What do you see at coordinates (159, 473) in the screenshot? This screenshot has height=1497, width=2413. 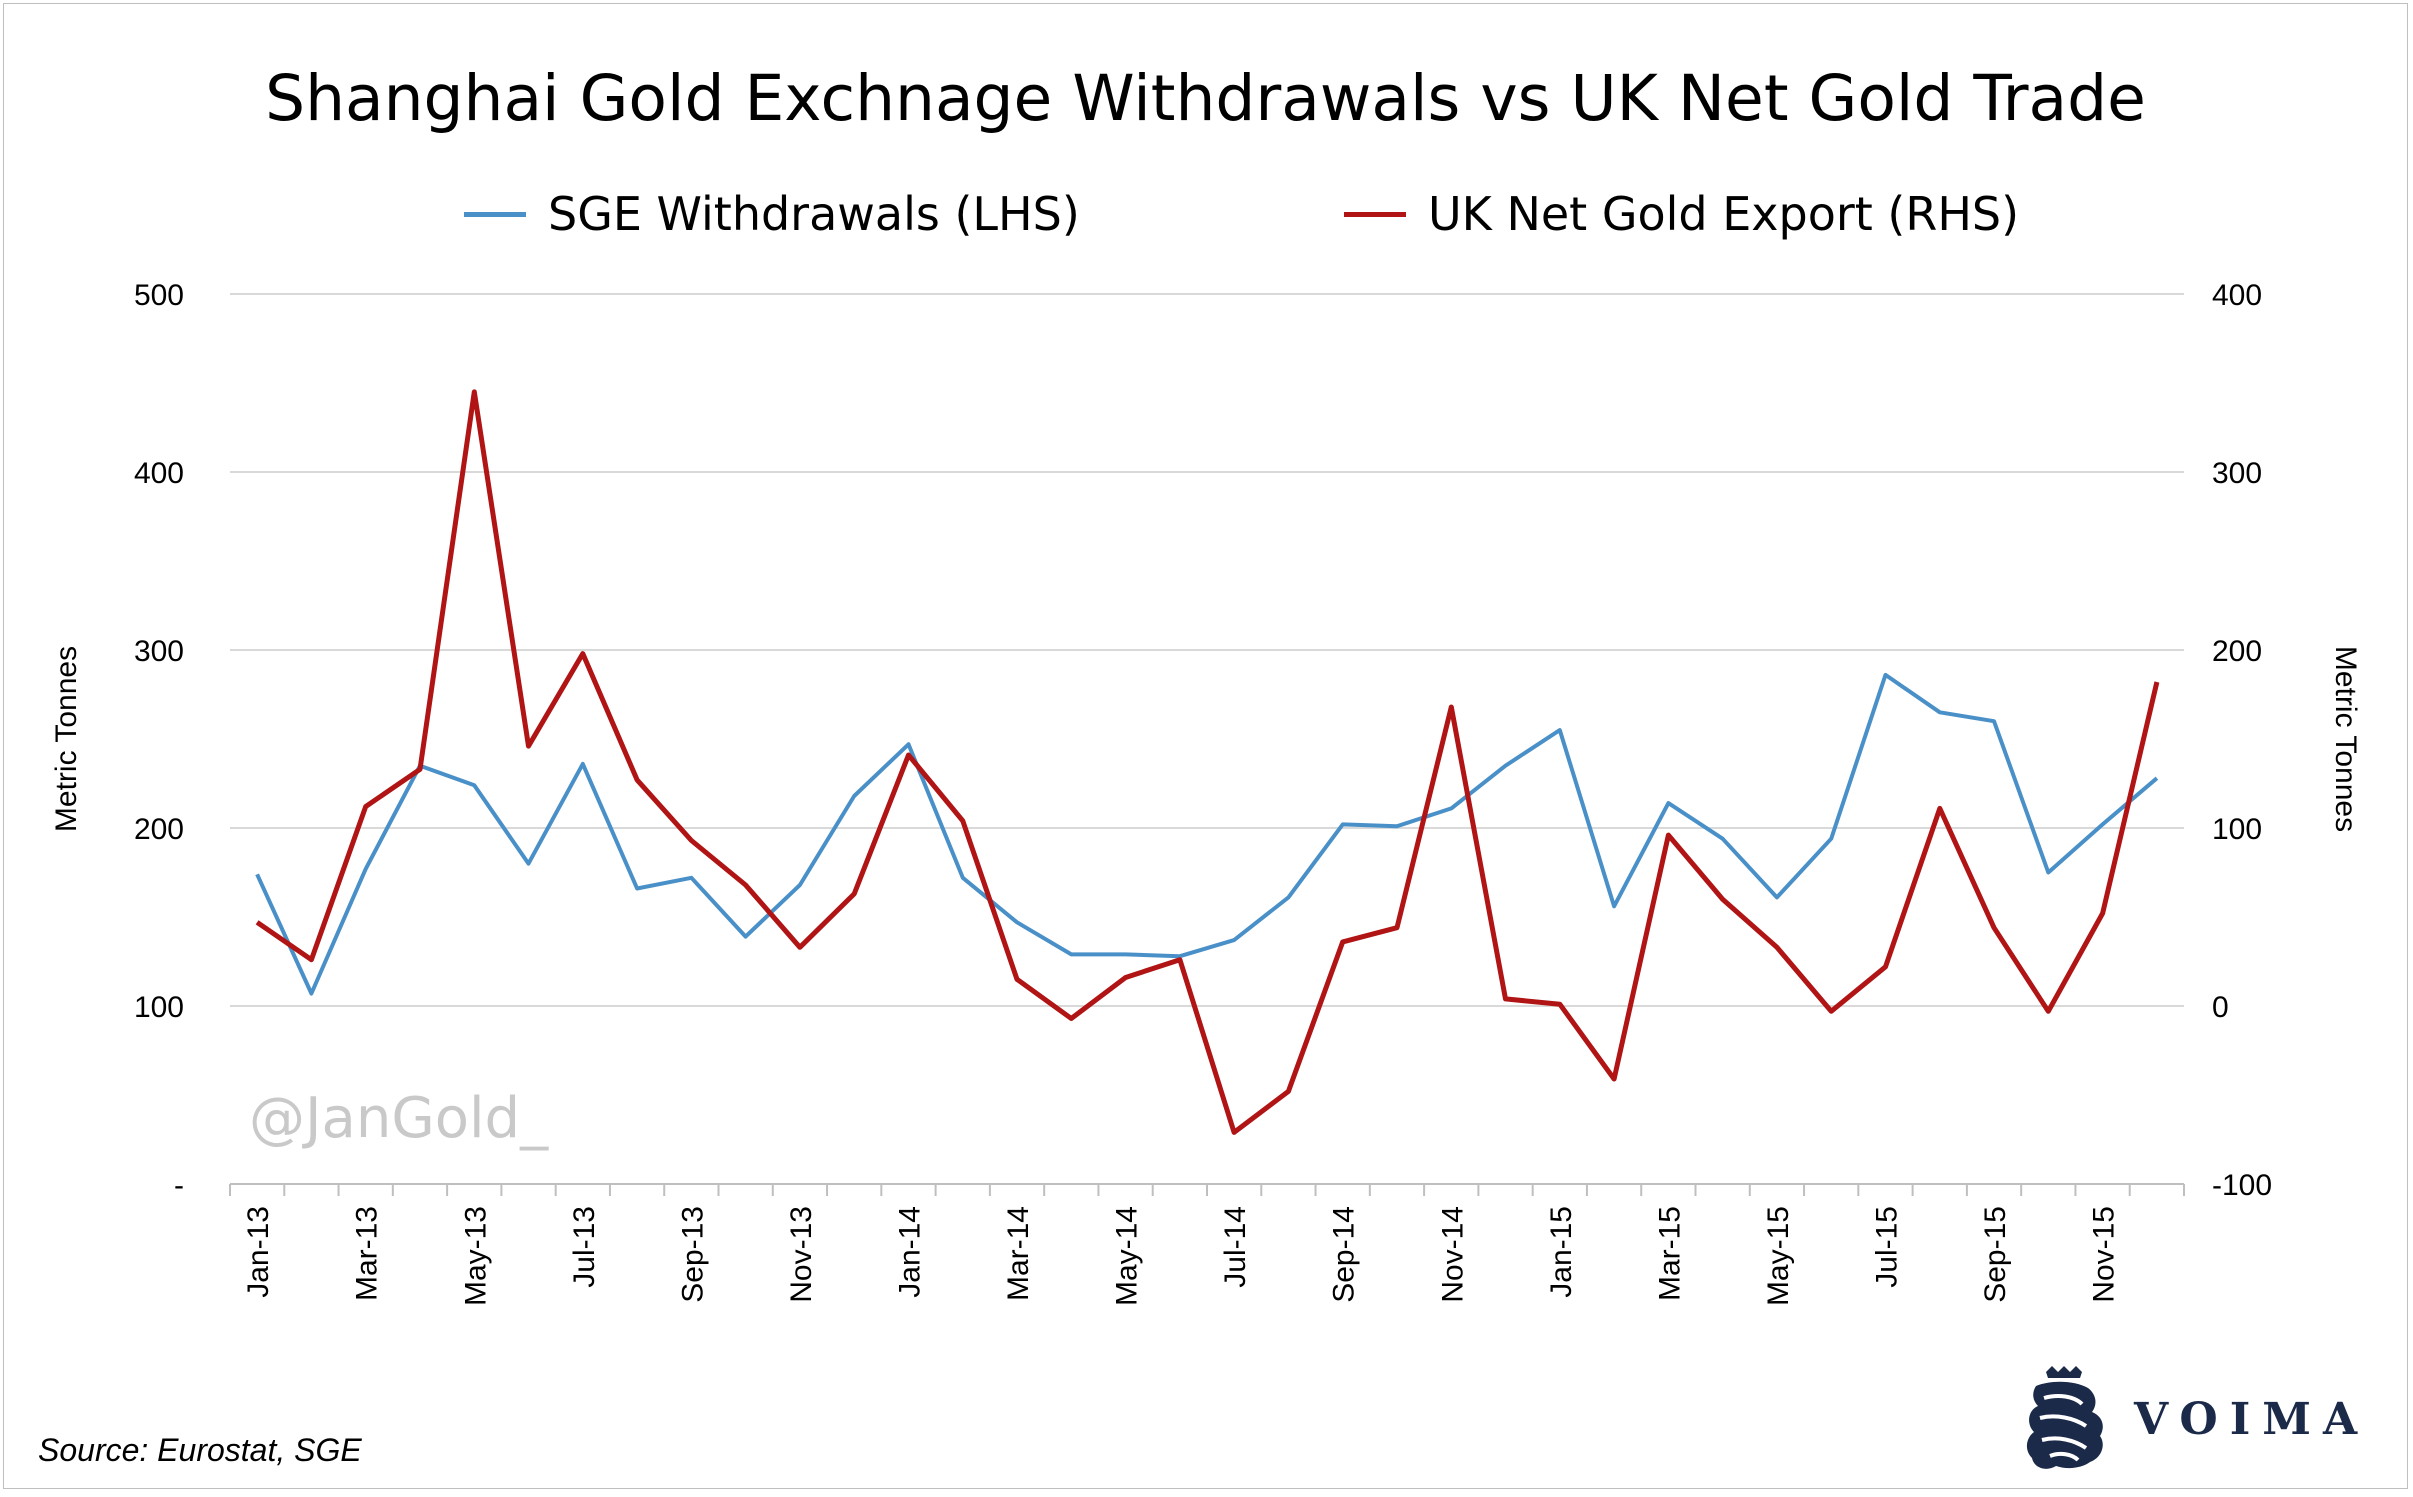 I see `y-left-tick-label: 400` at bounding box center [159, 473].